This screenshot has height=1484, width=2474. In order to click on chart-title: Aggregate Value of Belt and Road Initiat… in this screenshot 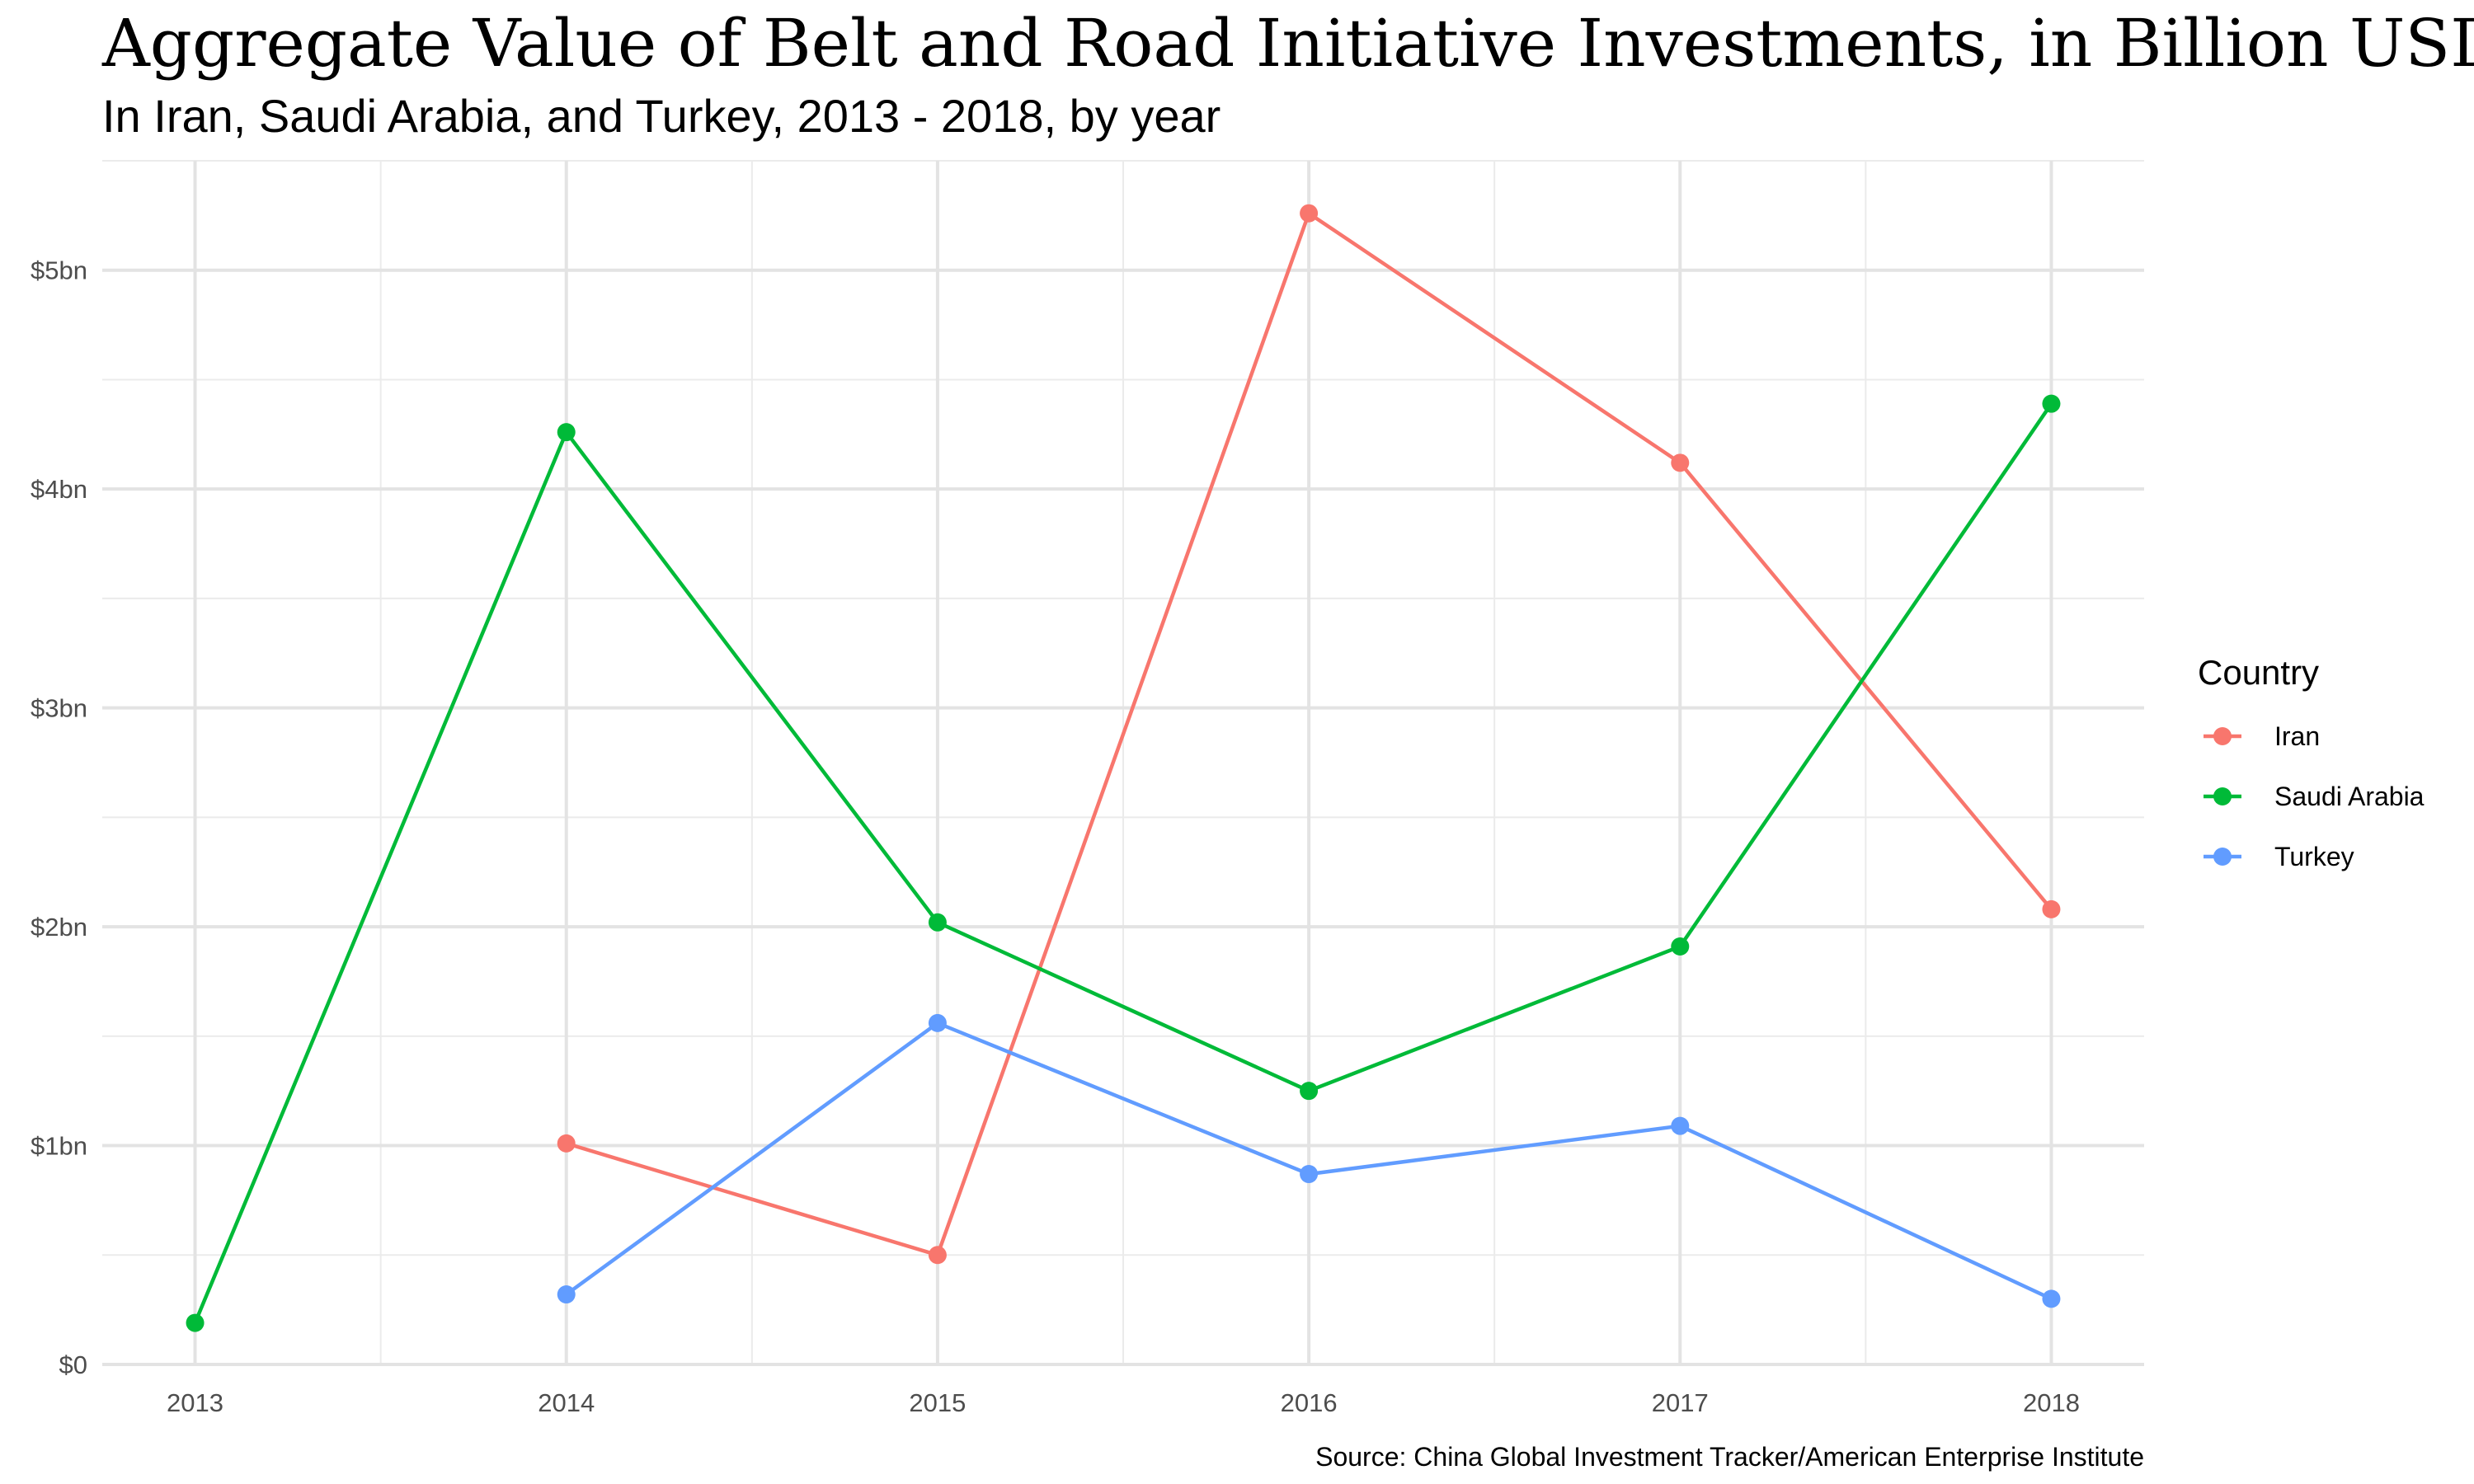, I will do `click(1287, 43)`.